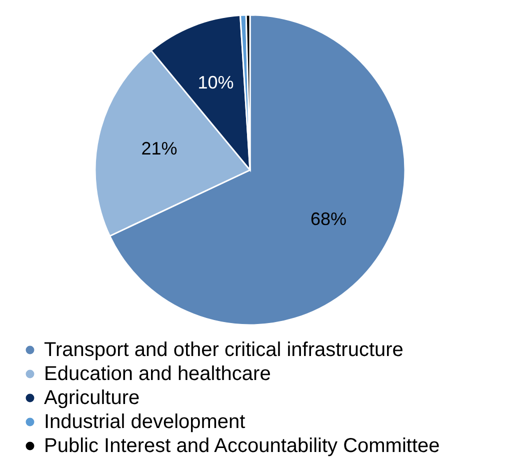 This screenshot has height=471, width=521. Describe the element at coordinates (92, 398) in the screenshot. I see `legend-label: Agriculture` at that location.